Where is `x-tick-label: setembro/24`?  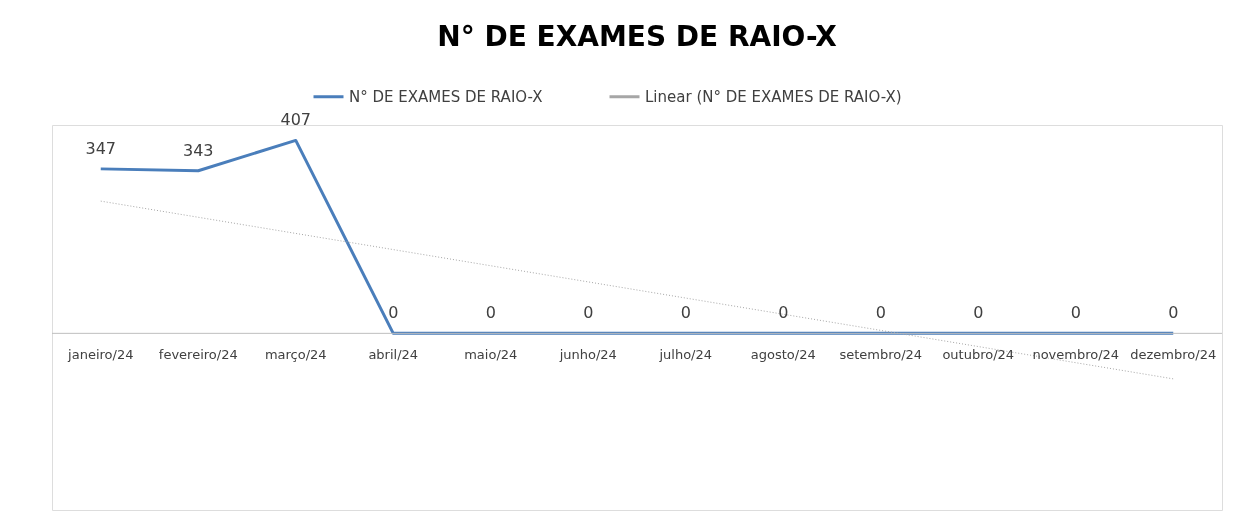
x-tick-label: setembro/24 is located at coordinates (881, 355).